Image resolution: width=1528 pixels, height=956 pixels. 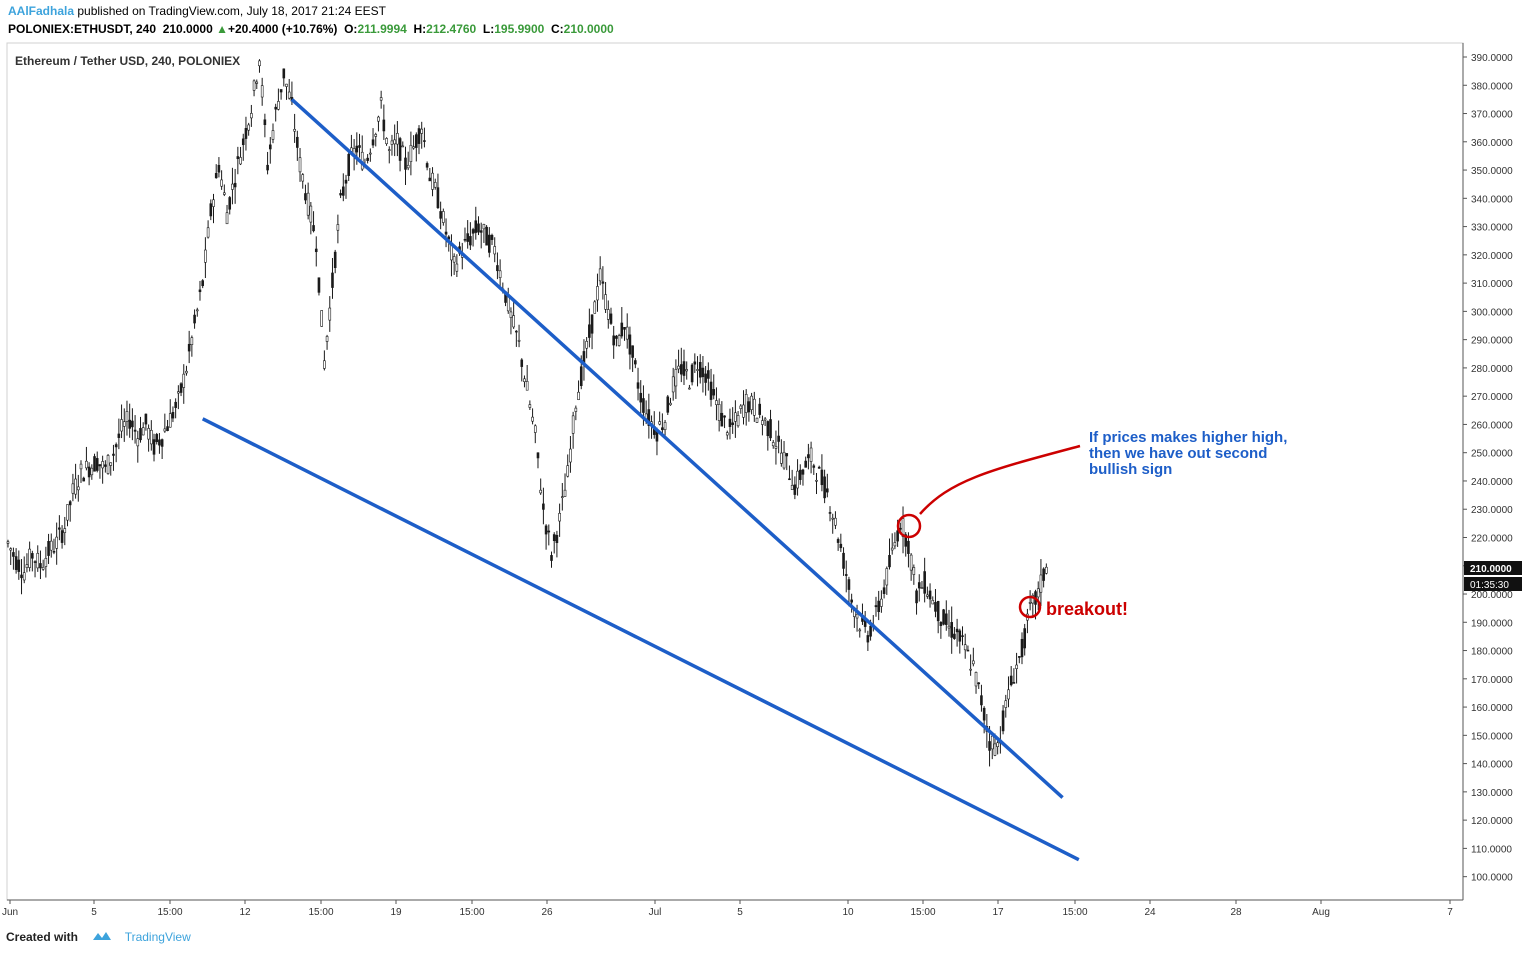 I want to click on annotation-line-2: then we have out second, so click(x=1178, y=453).